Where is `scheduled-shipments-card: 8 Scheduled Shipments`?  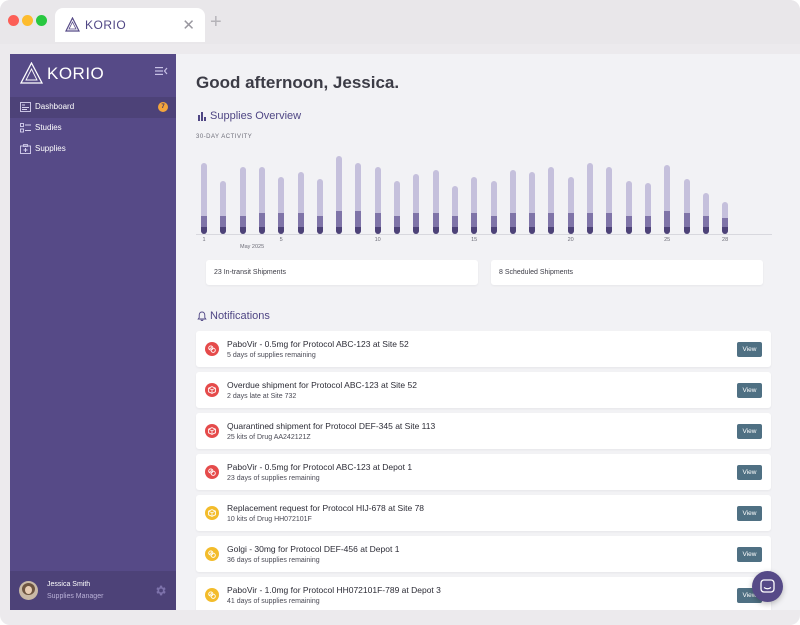
scheduled-shipments-card: 8 Scheduled Shipments is located at coordinates (627, 272).